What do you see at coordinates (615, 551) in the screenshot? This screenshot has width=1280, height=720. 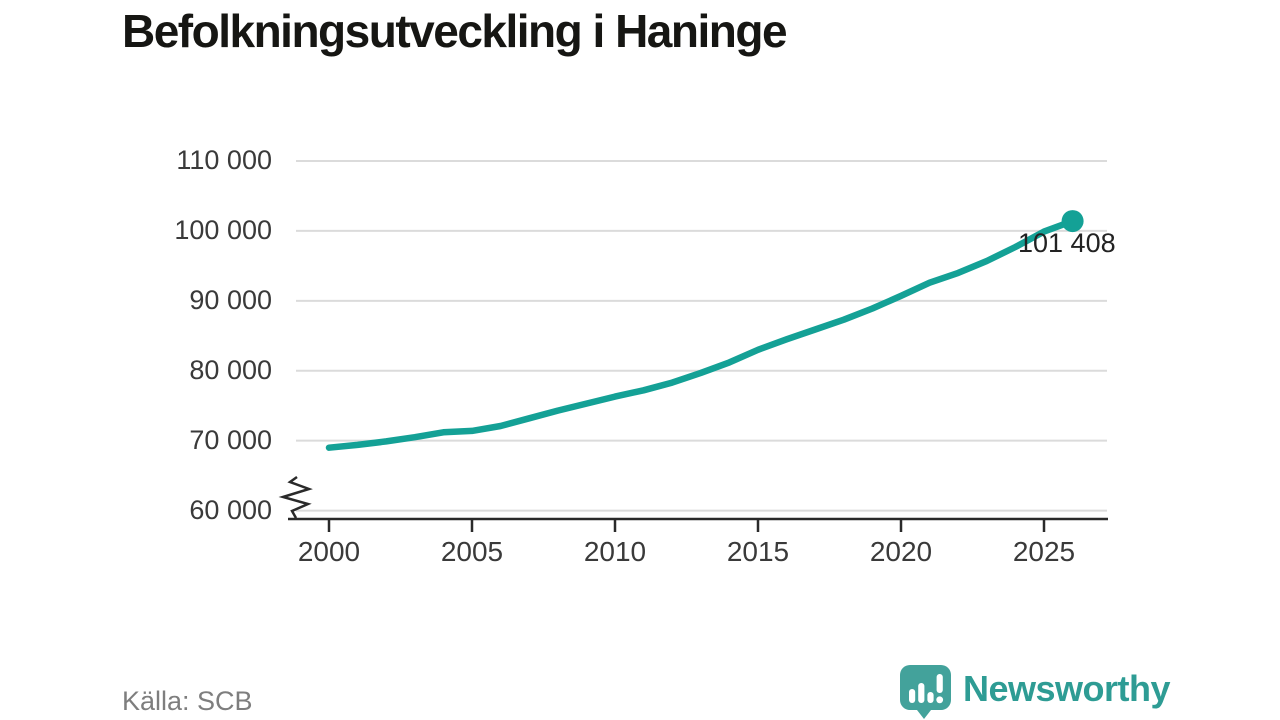 I see `x-tick-label: 2010` at bounding box center [615, 551].